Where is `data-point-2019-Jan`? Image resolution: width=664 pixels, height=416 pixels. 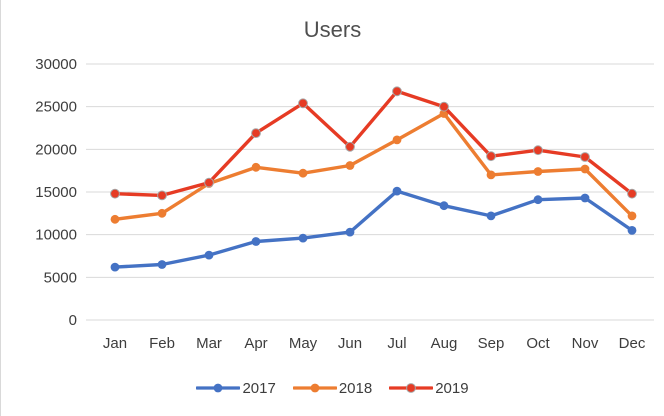 data-point-2019-Jan is located at coordinates (115, 193).